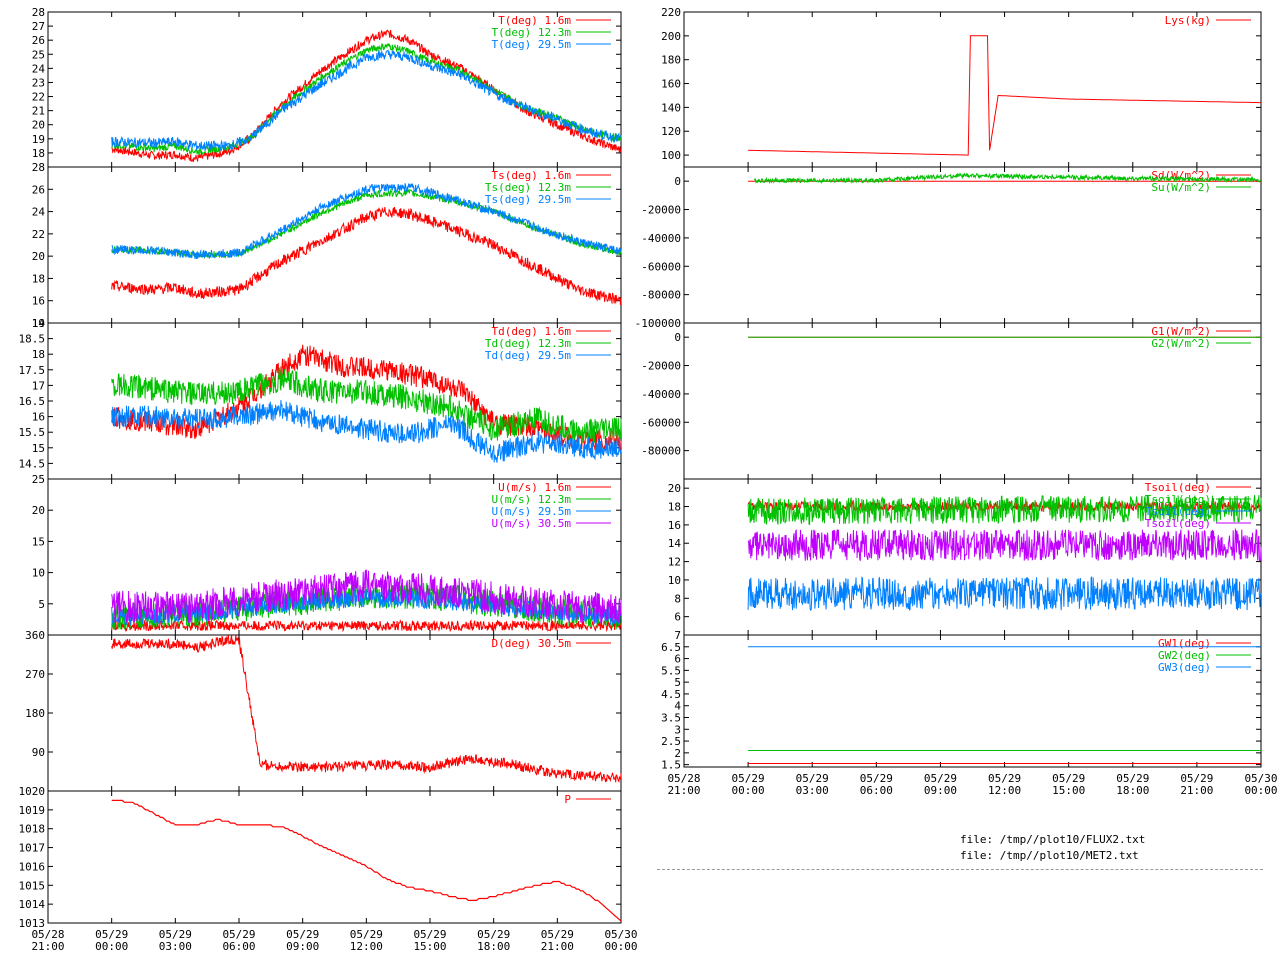 Image resolution: width=1280 pixels, height=960 pixels. What do you see at coordinates (671, 670) in the screenshot?
I see `y-tick-label: 5.5` at bounding box center [671, 670].